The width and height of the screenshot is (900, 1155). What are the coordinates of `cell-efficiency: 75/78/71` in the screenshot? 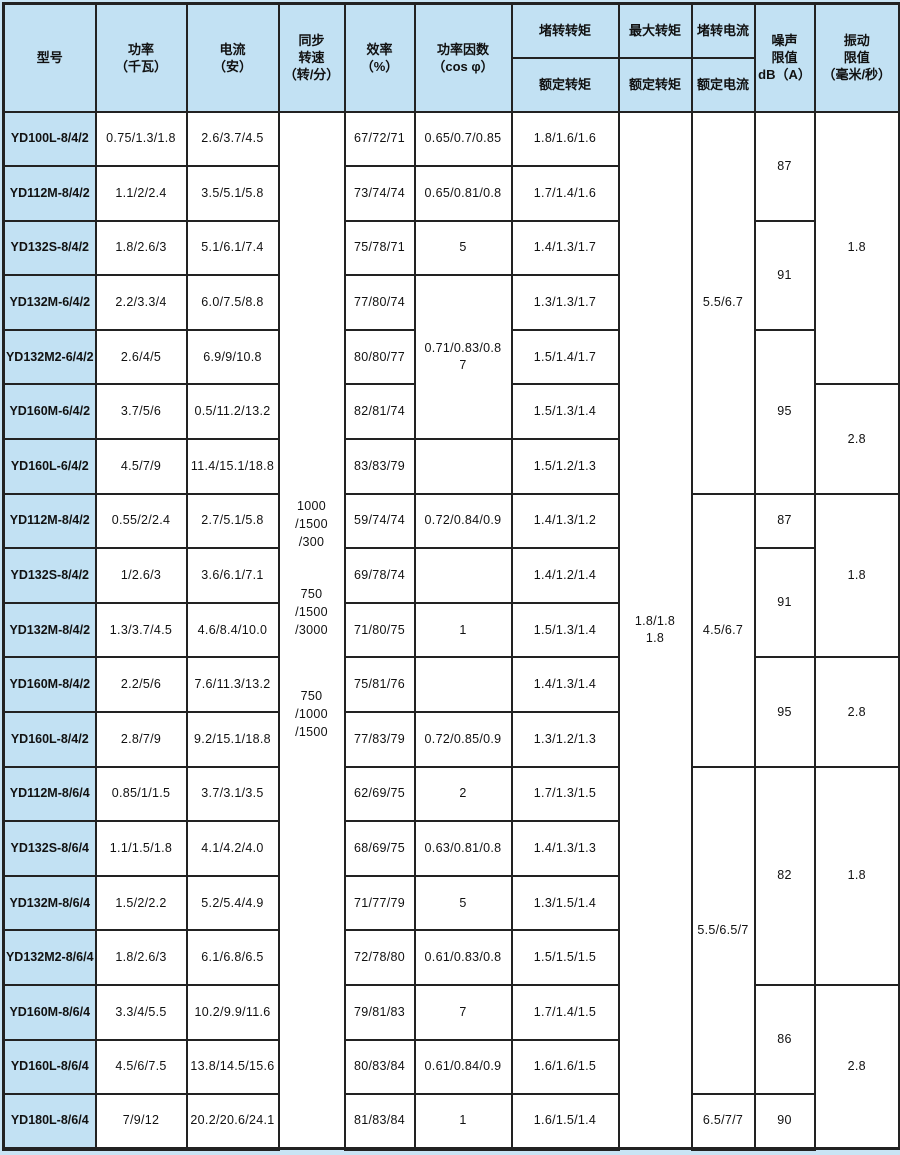 It's located at (379, 248).